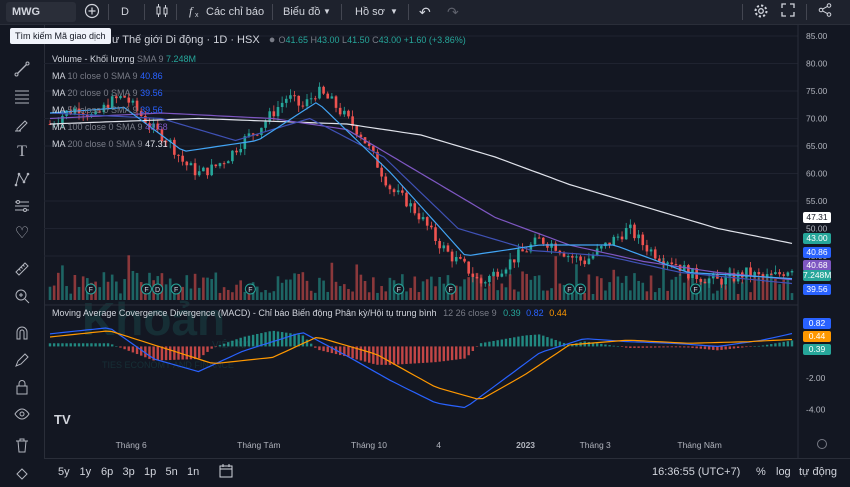  I want to click on interval-button: D, so click(125, 12).